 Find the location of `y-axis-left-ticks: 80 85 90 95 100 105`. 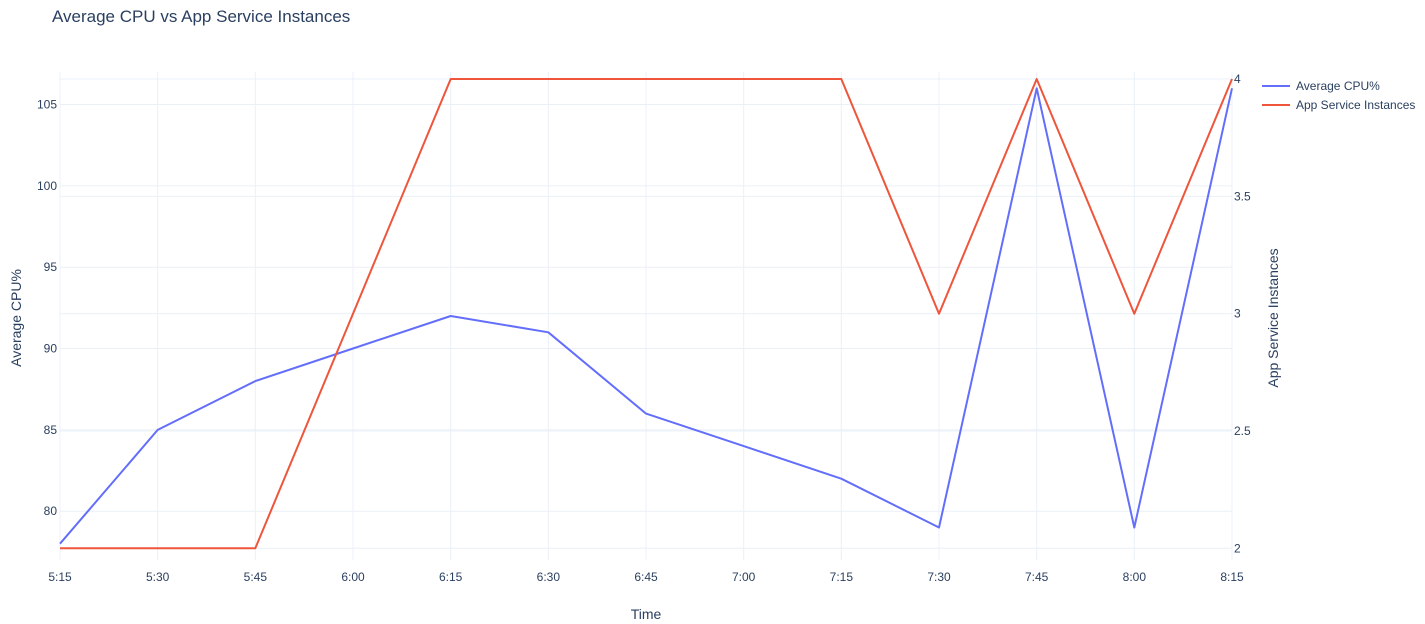

y-axis-left-ticks: 80 85 90 95 100 105 is located at coordinates (47, 308).